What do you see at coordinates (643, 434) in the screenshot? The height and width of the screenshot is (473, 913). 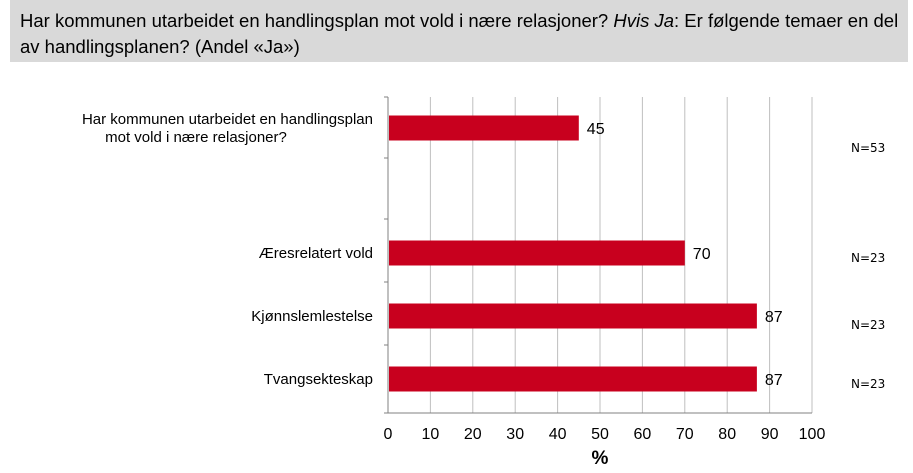 I see `x-tick-label: 60` at bounding box center [643, 434].